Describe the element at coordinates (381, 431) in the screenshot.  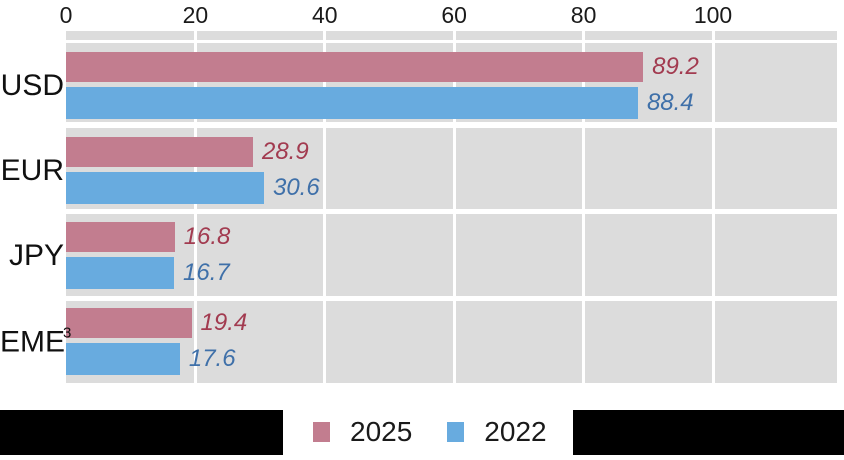
I see `legend-label-2025: 2025` at that location.